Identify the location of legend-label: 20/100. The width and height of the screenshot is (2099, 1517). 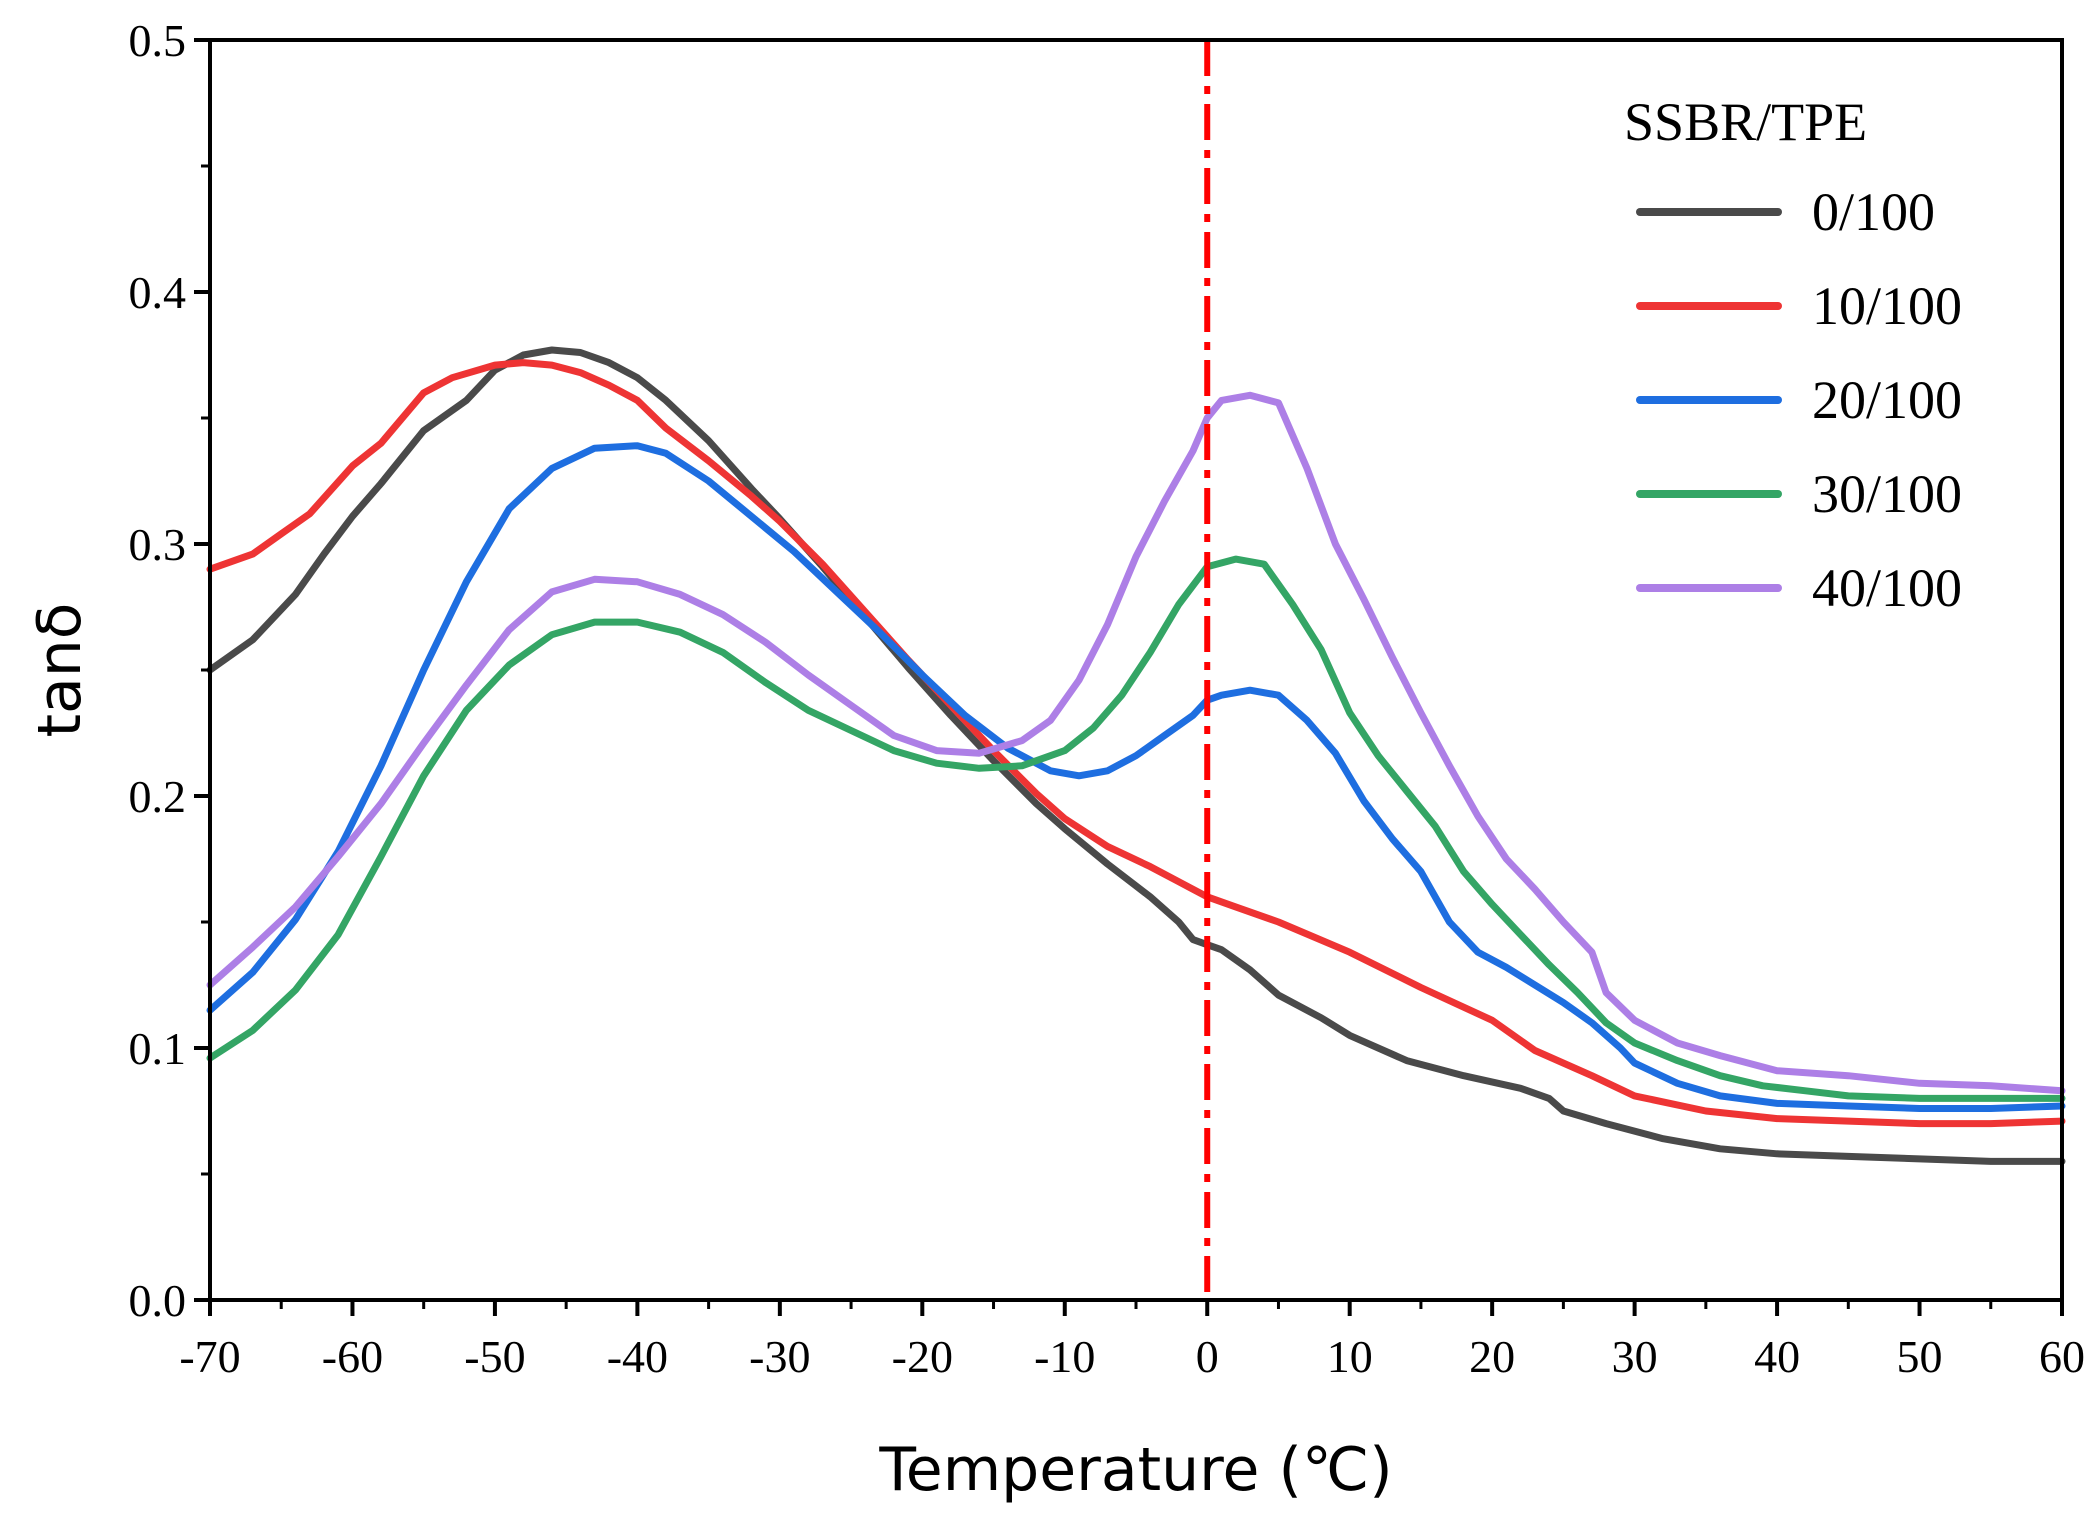
(1887, 400).